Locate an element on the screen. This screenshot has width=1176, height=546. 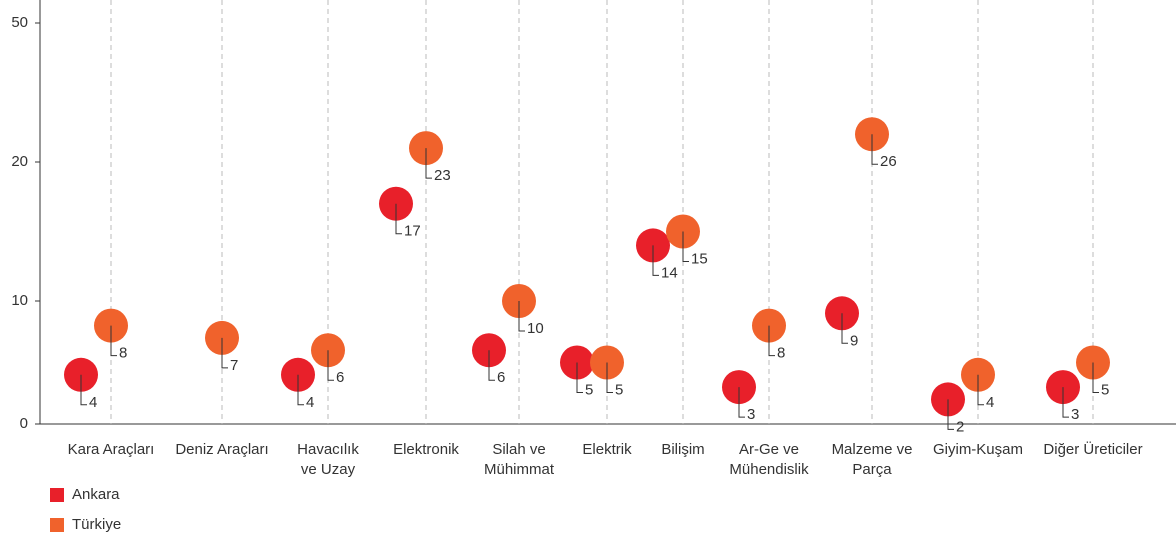
data-label: 26 is located at coordinates (888, 161).